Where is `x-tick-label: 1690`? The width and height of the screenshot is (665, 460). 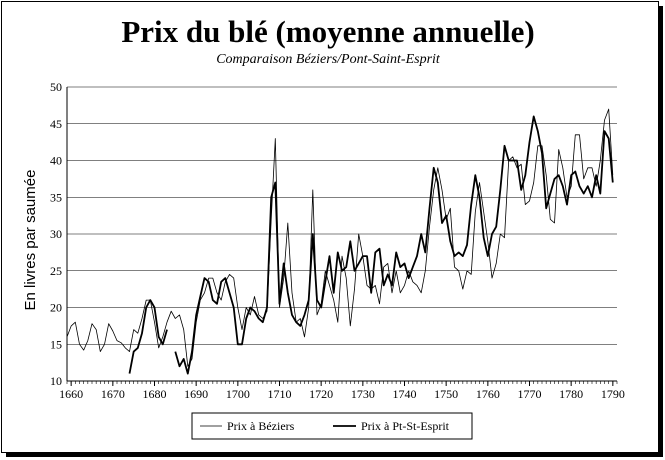 x-tick-label: 1690 is located at coordinates (196, 394).